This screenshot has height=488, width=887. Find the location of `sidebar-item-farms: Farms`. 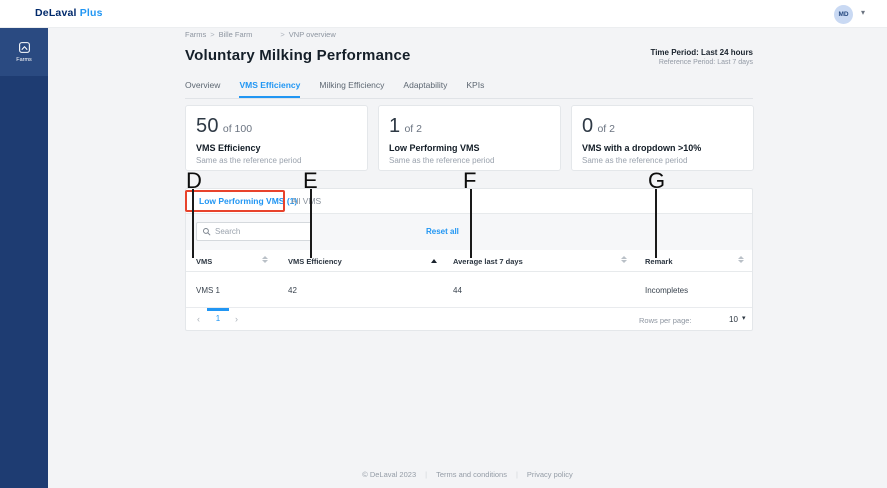

sidebar-item-farms: Farms is located at coordinates (24, 52).